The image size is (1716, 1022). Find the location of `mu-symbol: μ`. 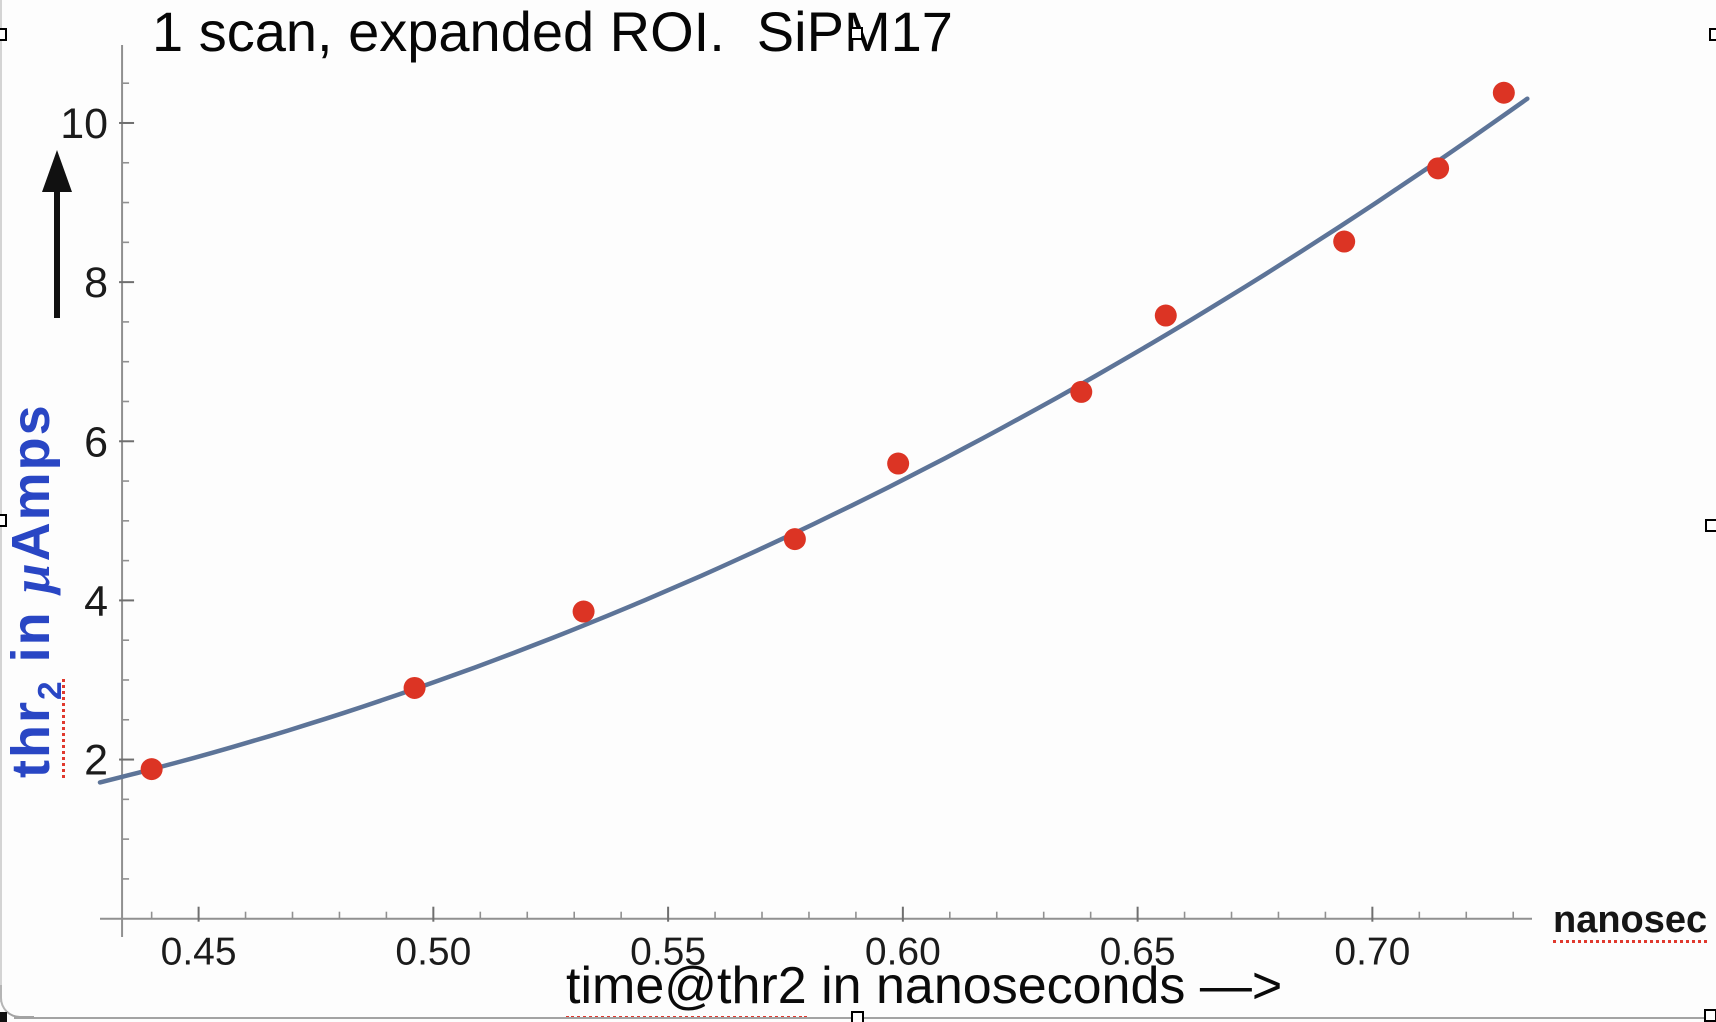

mu-symbol: μ is located at coordinates (31, 577).